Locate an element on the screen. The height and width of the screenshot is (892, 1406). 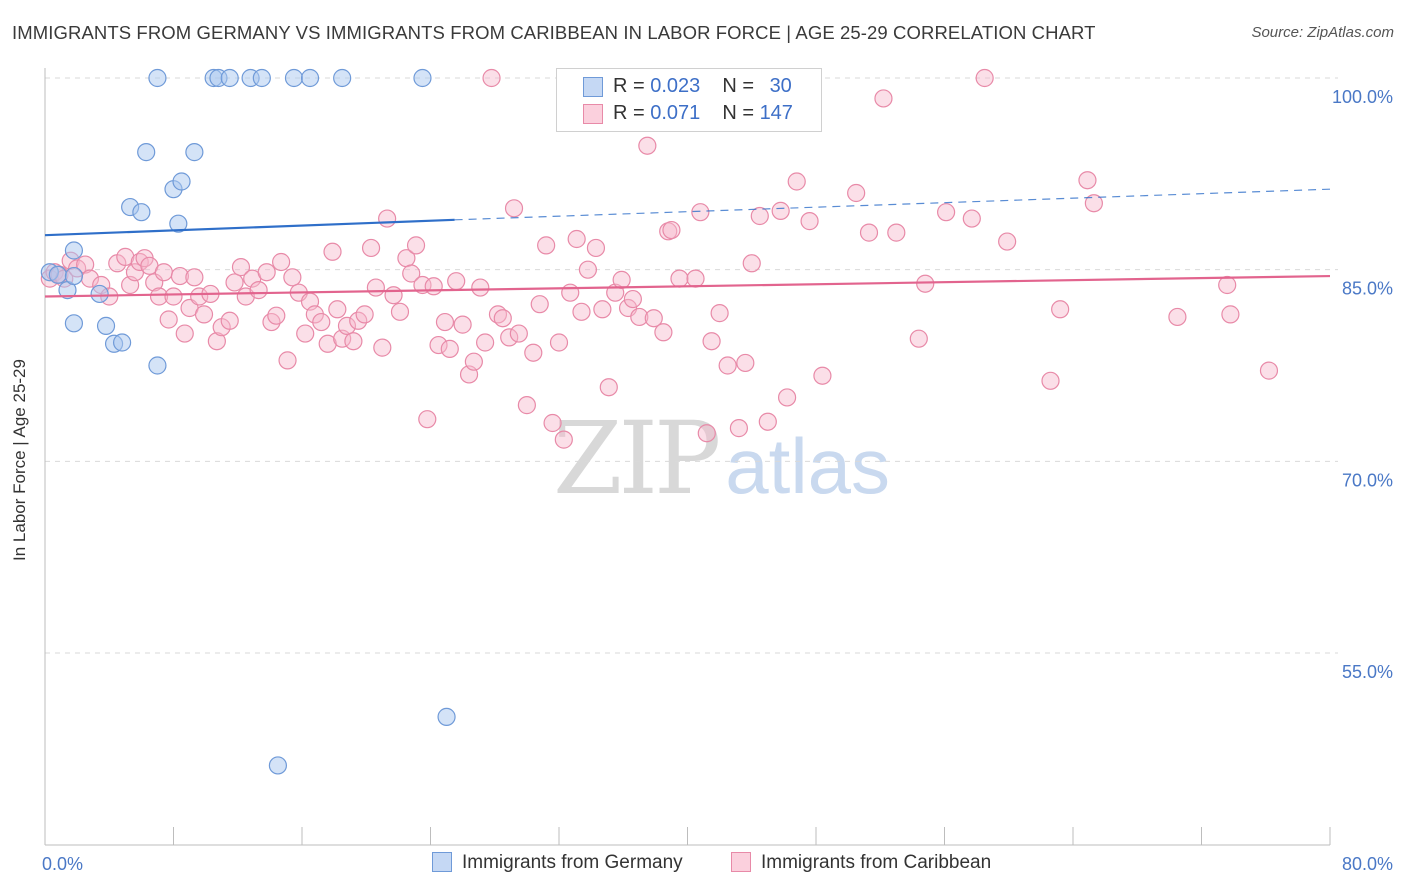
x-tick-label: 0.0% is located at coordinates (62, 864).